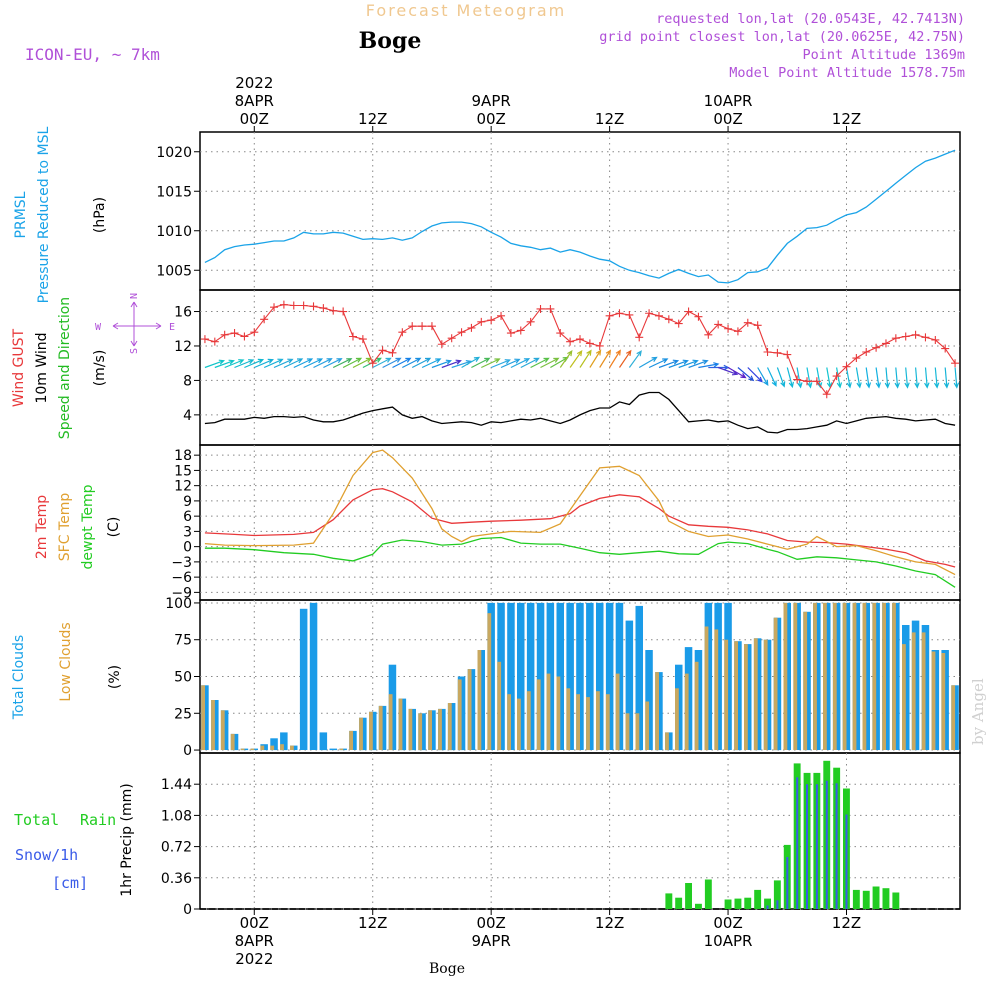  Describe the element at coordinates (183, 456) in the screenshot. I see `temperature-ytick-label: 18` at that location.